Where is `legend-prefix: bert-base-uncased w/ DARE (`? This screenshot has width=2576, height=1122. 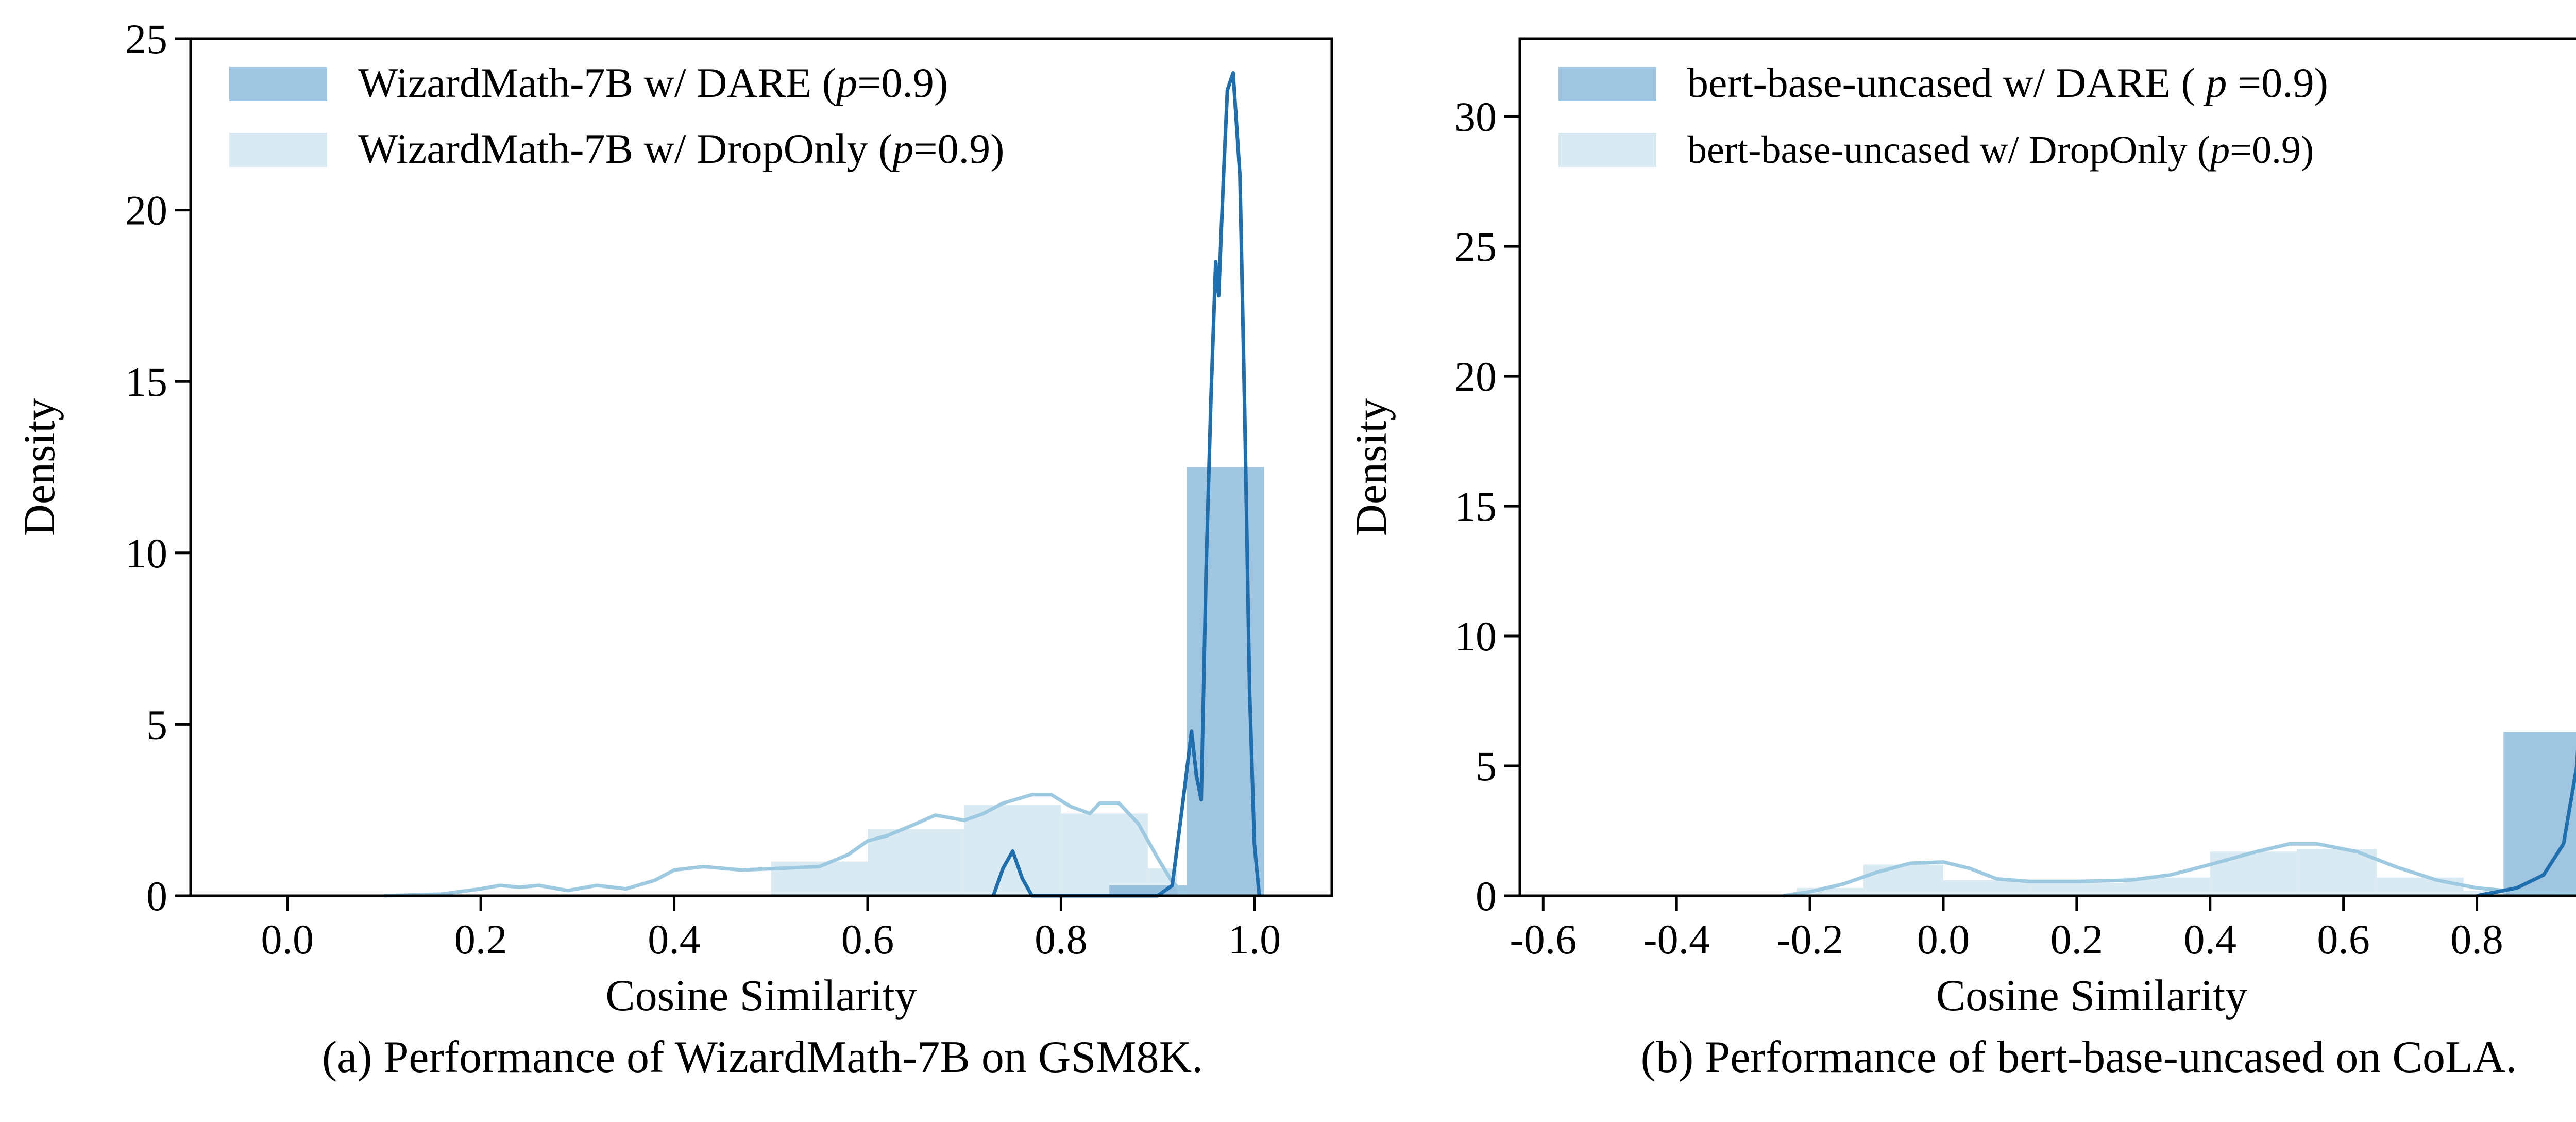
legend-prefix: bert-base-uncased w/ DARE ( is located at coordinates (1946, 82).